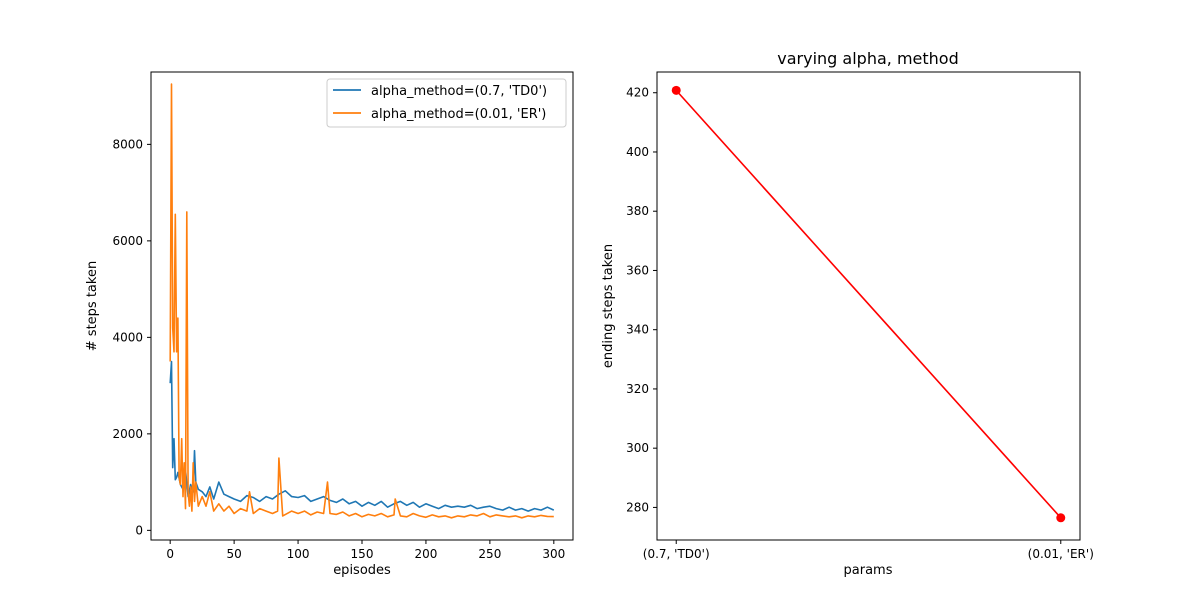 The height and width of the screenshot is (600, 1200). I want to click on right-y-axis-label: ending steps taken, so click(608, 306).